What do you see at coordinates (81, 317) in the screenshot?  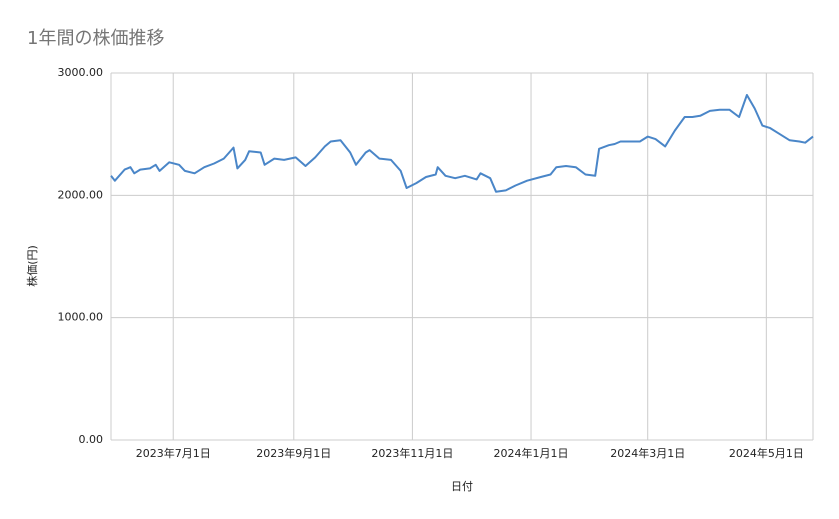 I see `y-tick-label: 1000.00` at bounding box center [81, 317].